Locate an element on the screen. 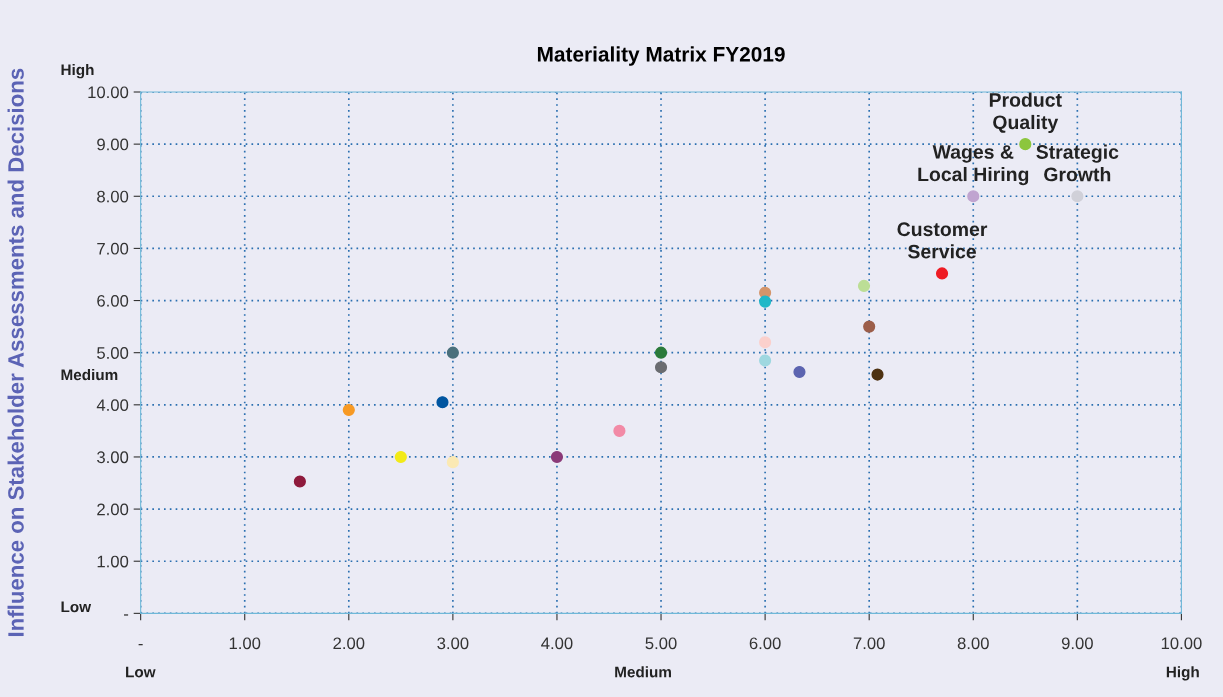 The image size is (1223, 697). y-tick-label: 7.00 is located at coordinates (113, 248).